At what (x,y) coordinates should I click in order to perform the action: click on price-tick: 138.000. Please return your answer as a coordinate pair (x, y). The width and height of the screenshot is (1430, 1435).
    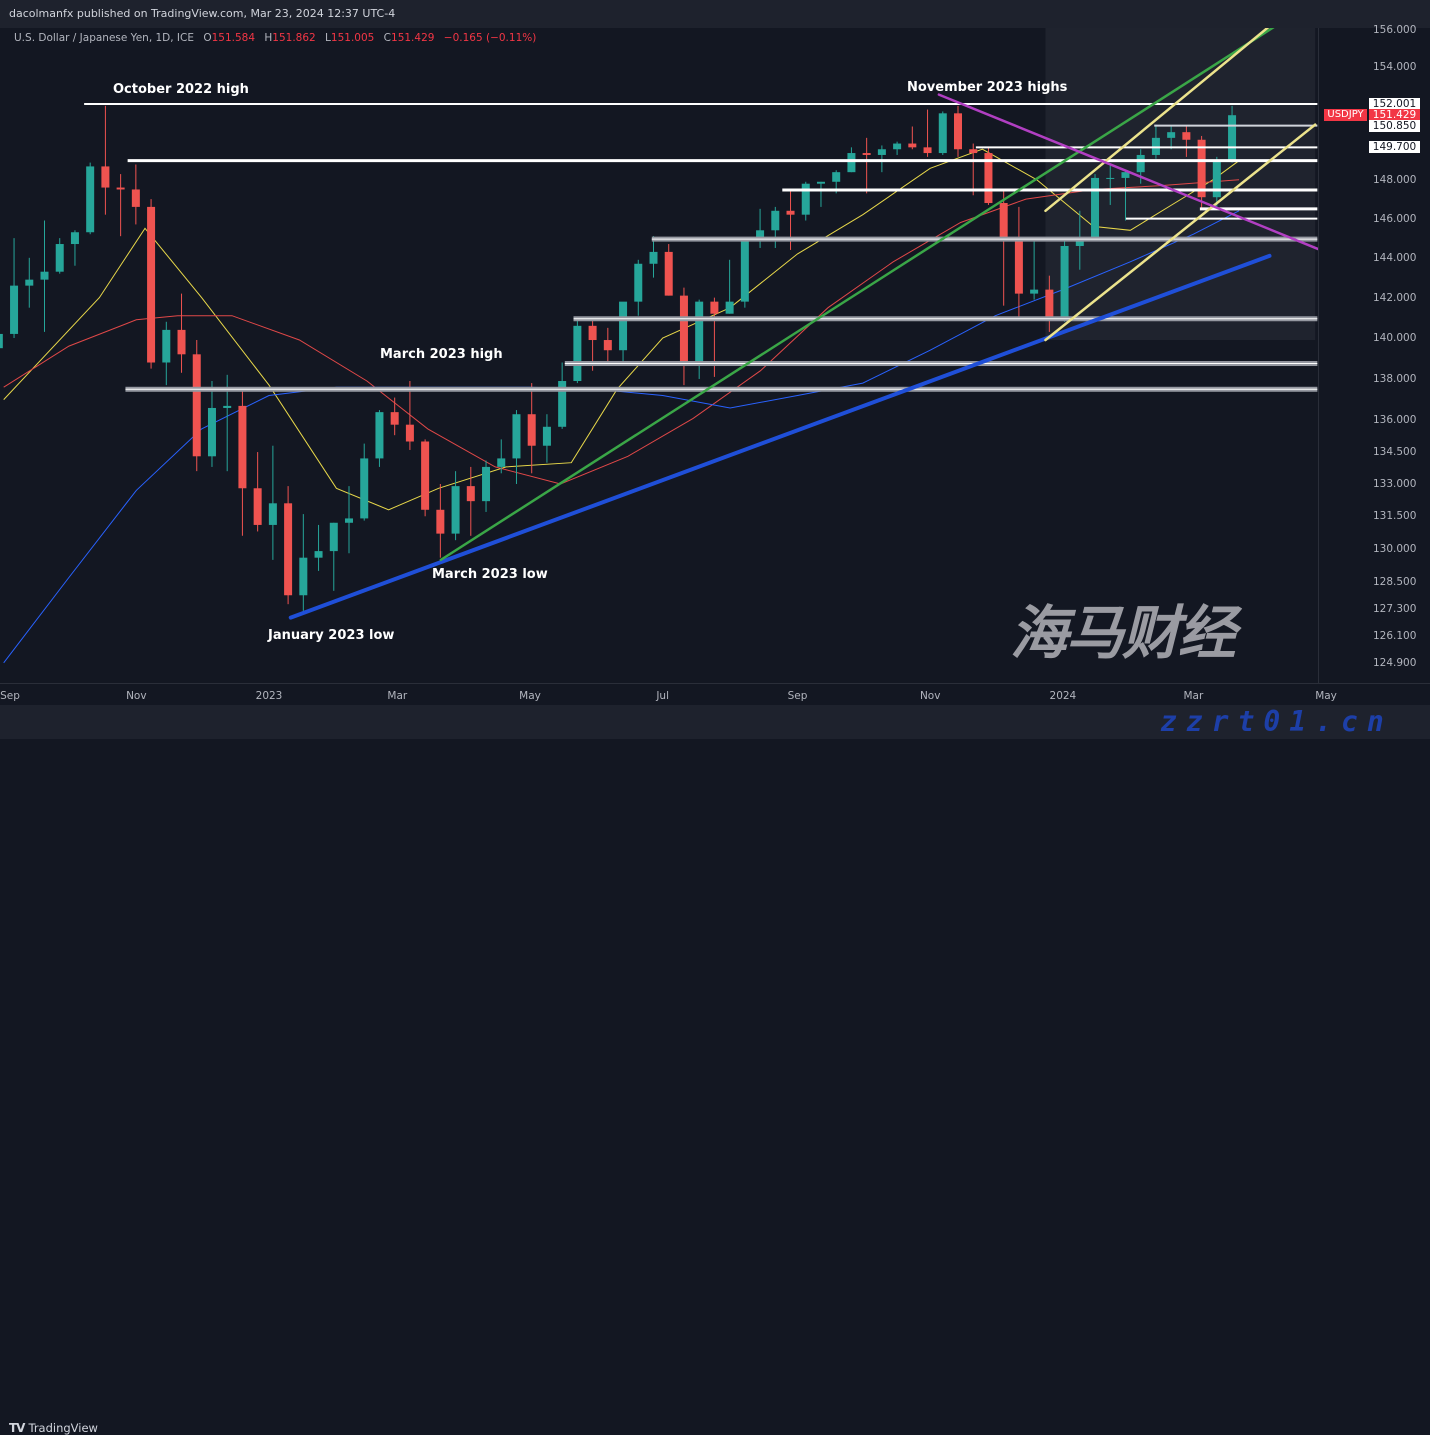
    Looking at the image, I should click on (1395, 378).